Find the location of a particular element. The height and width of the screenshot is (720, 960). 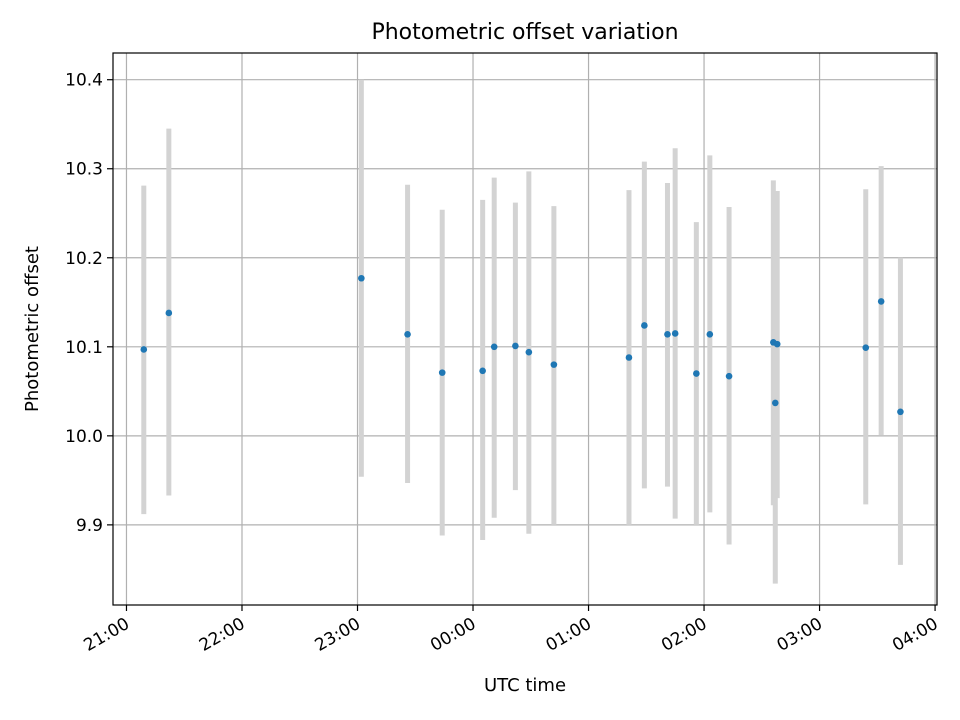

y-axis-ticks: 9.9 10.0 10.1 10.2 10.3 10.4 is located at coordinates (89, 303).